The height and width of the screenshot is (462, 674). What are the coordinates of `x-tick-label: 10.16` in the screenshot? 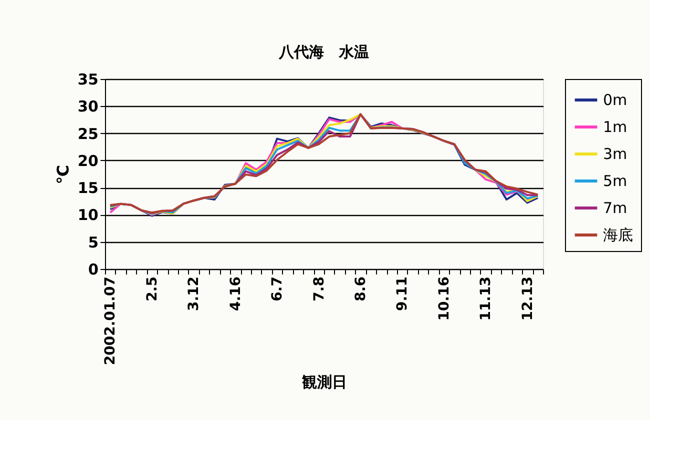 It's located at (444, 298).